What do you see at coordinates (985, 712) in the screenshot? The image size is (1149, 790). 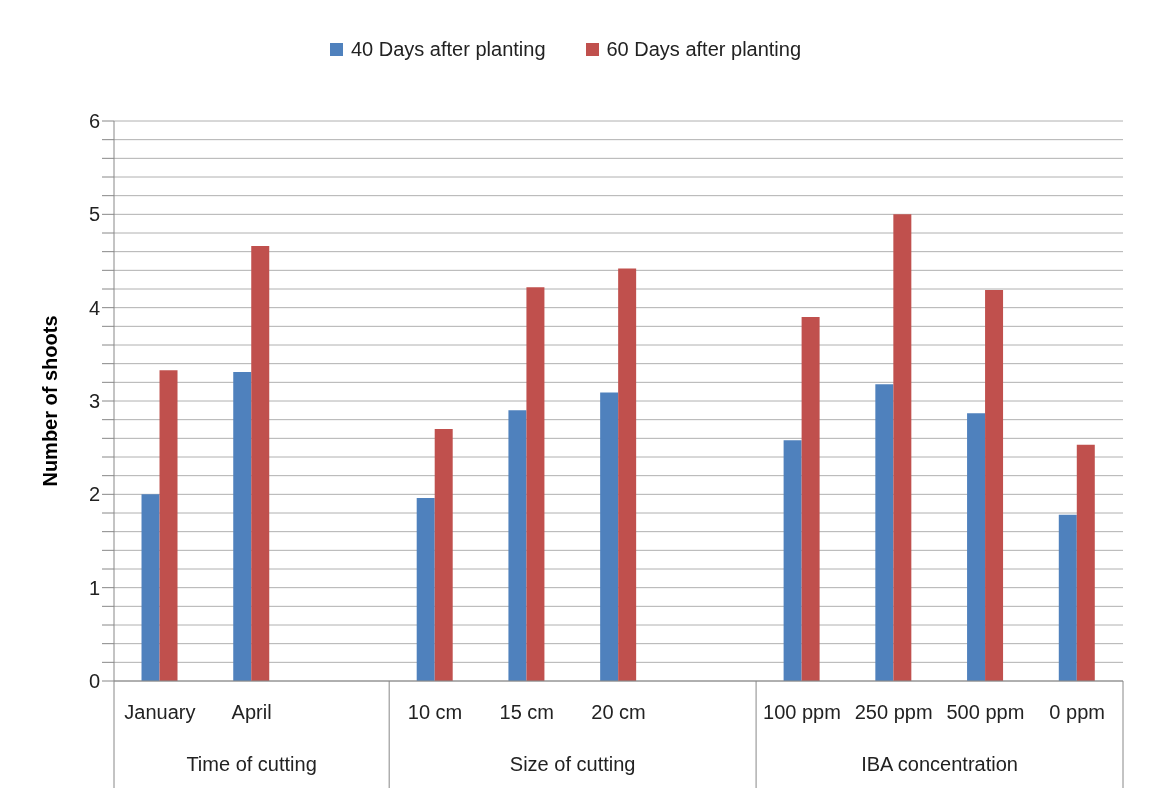 I see `x-tick-label: 500 ppm` at bounding box center [985, 712].